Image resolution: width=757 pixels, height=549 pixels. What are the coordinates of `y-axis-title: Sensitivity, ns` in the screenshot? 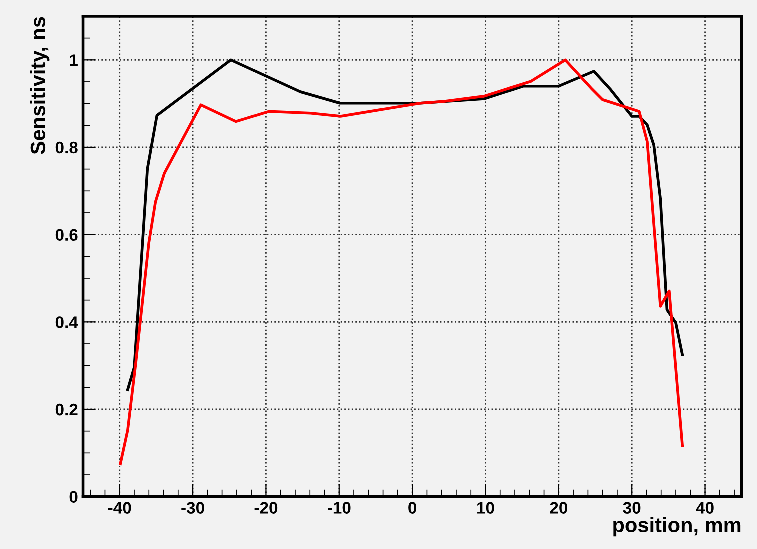 It's located at (40, 85).